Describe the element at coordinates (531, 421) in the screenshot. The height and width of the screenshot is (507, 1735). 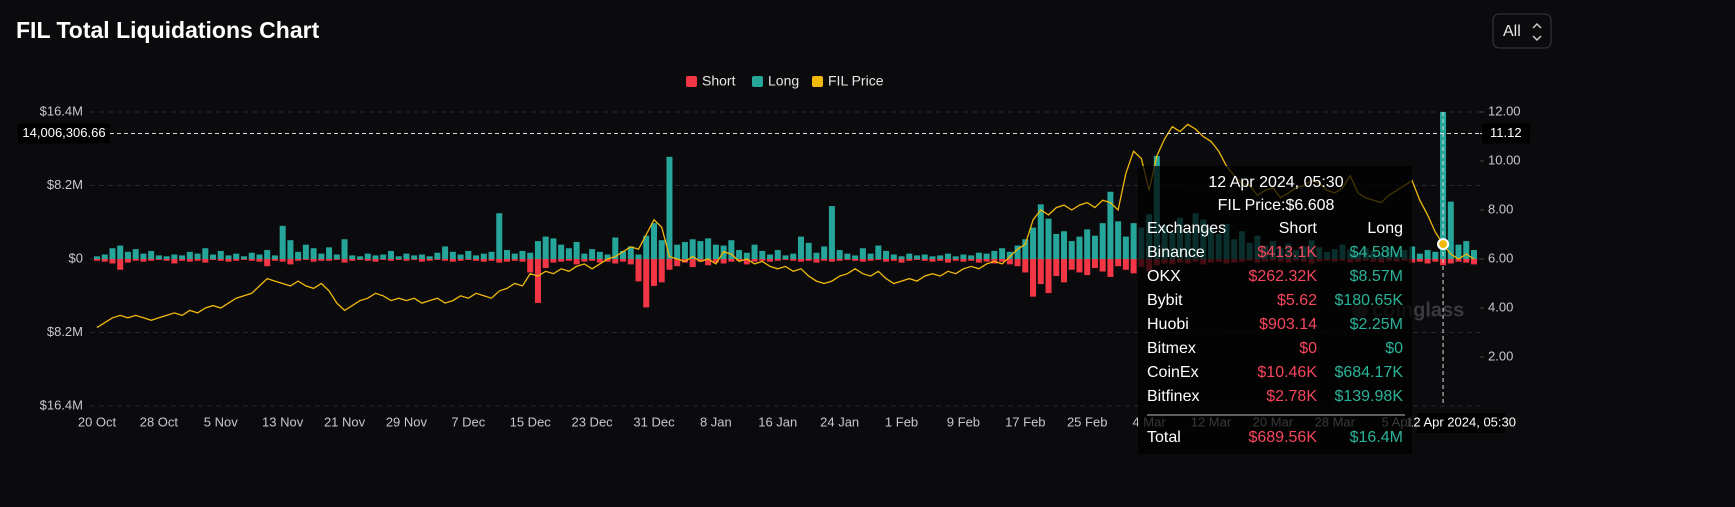
I see `x-tick-label: 15 Dec` at that location.